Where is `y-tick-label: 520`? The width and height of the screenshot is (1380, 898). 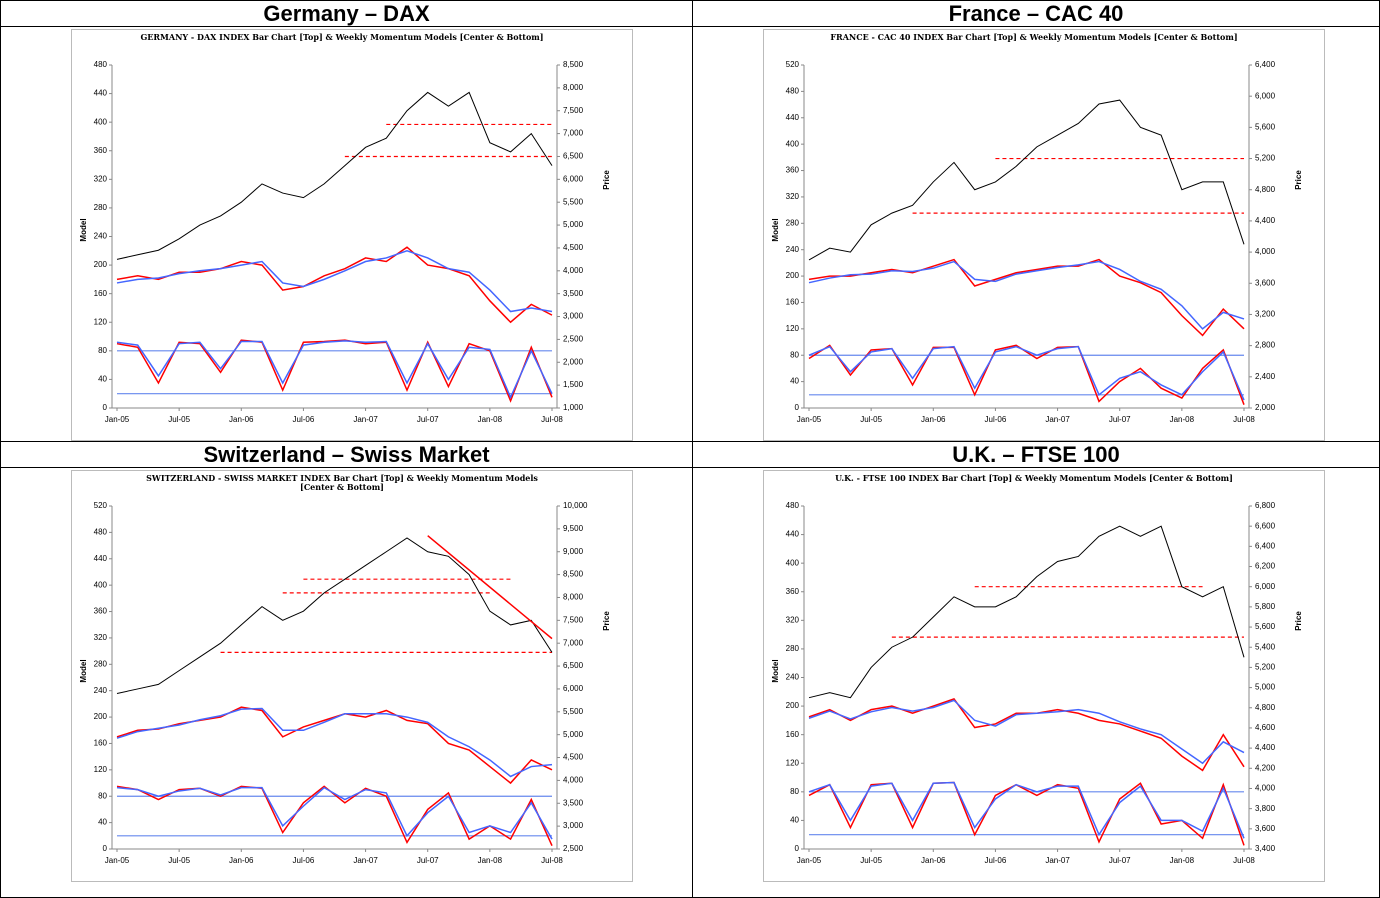
y-tick-label: 520 is located at coordinates (101, 505).